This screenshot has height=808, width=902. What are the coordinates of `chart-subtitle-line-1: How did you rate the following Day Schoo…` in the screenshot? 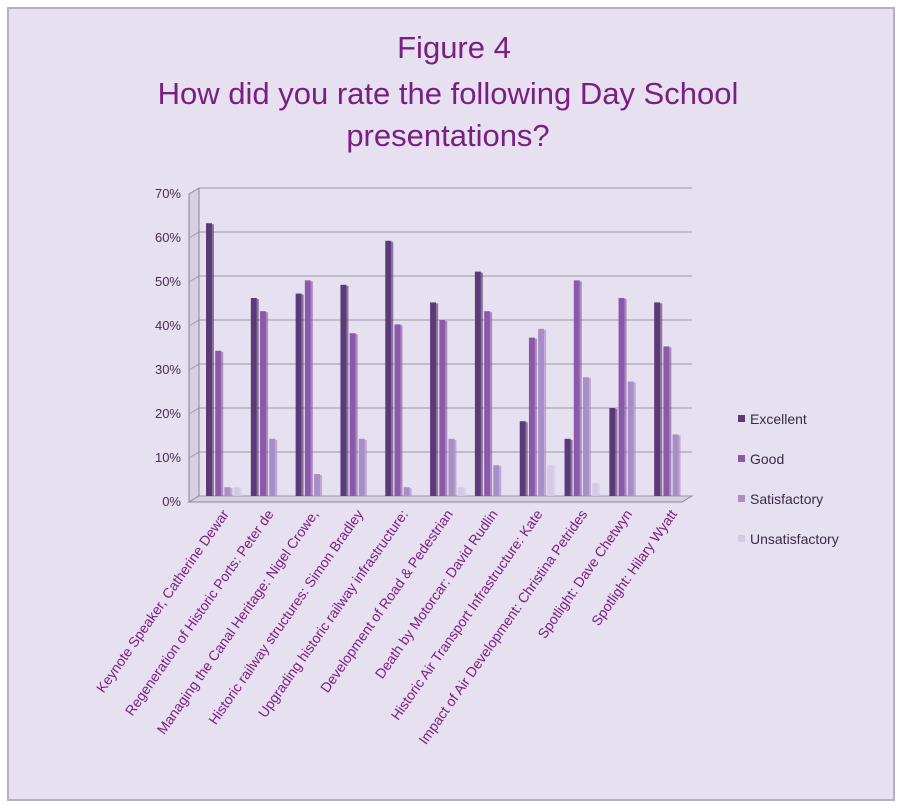 It's located at (448, 93).